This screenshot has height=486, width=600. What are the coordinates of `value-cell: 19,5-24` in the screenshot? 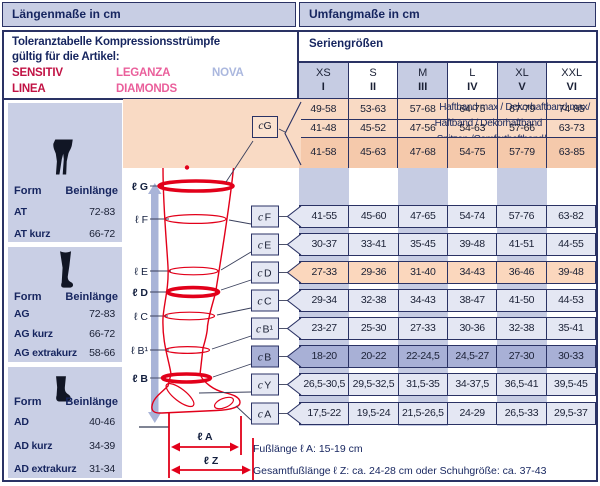 It's located at (374, 413).